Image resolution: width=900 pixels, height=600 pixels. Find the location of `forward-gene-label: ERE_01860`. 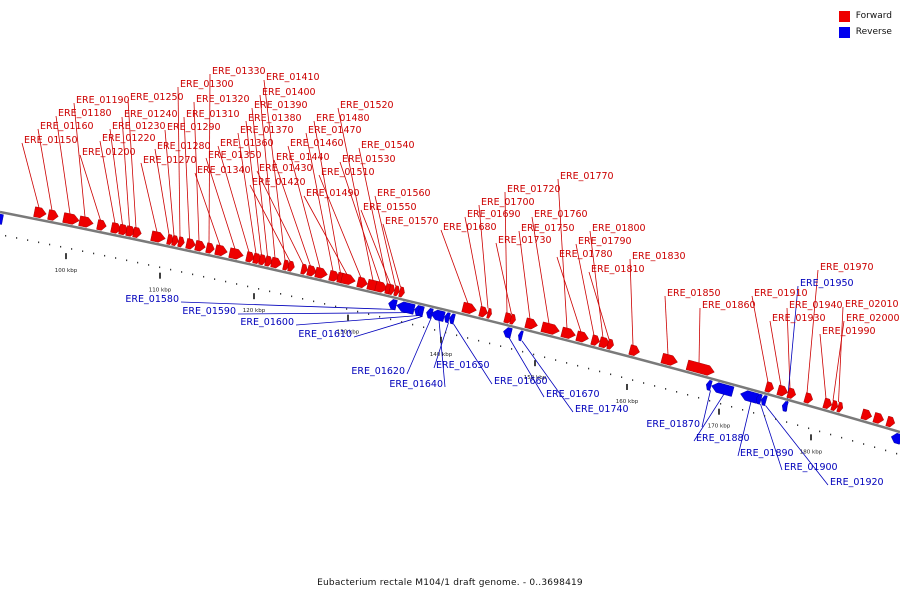

forward-gene-label: ERE_01860 is located at coordinates (729, 305).